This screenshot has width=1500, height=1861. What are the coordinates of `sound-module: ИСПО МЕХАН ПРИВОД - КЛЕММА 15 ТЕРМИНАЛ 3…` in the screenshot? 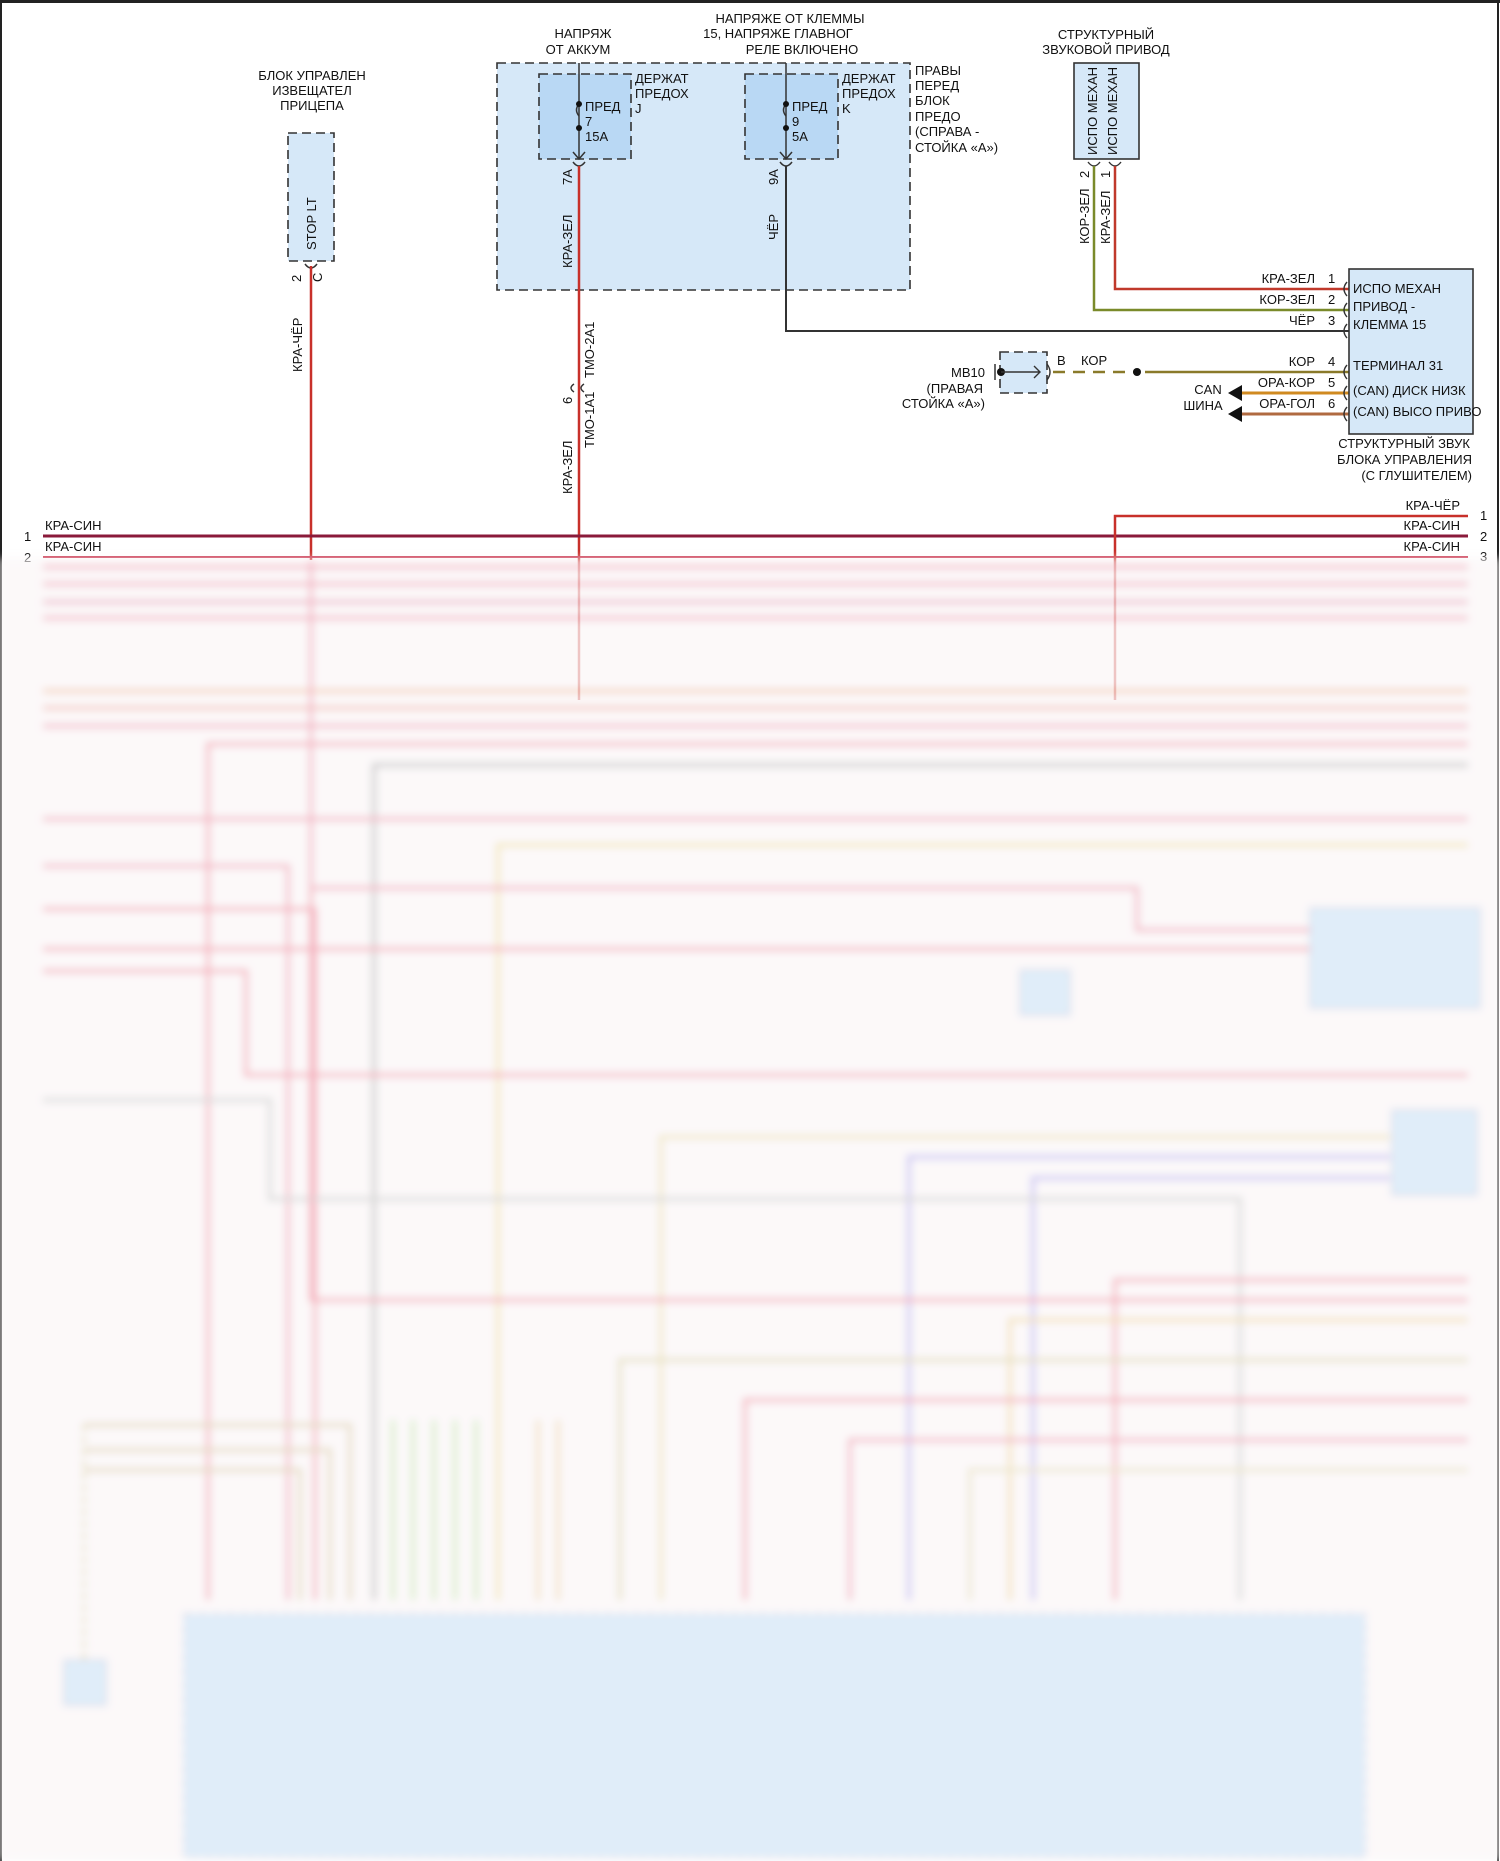 It's located at (1409, 375).